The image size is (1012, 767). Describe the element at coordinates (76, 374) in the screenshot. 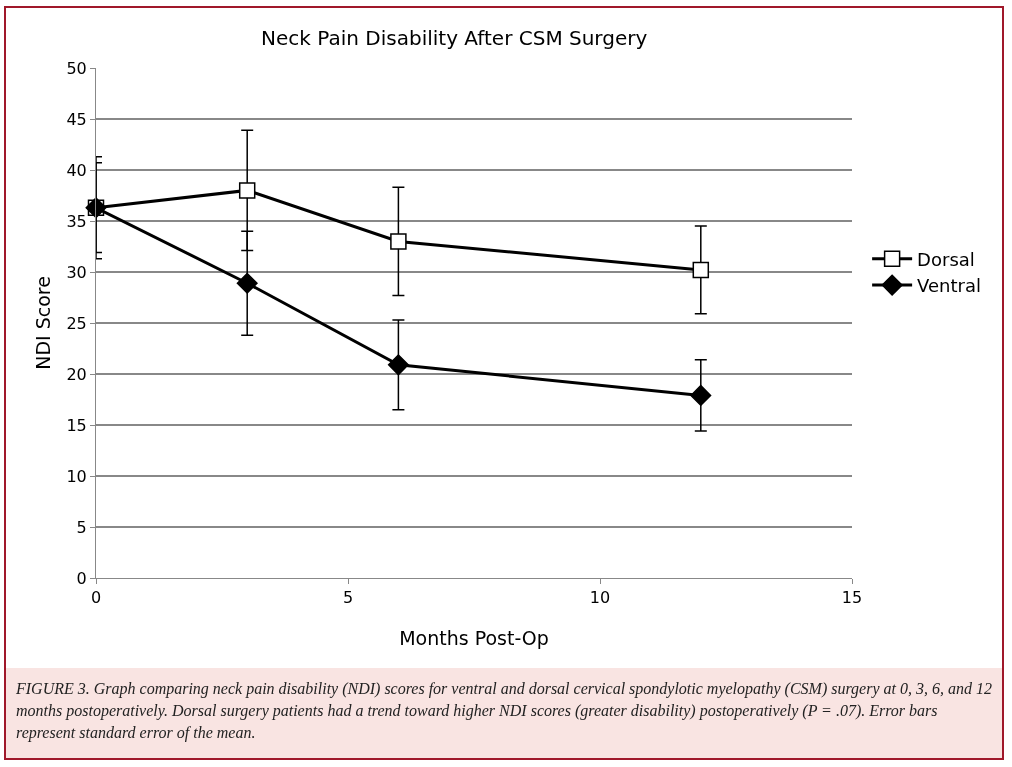

I see `y-tick-label: 20` at that location.